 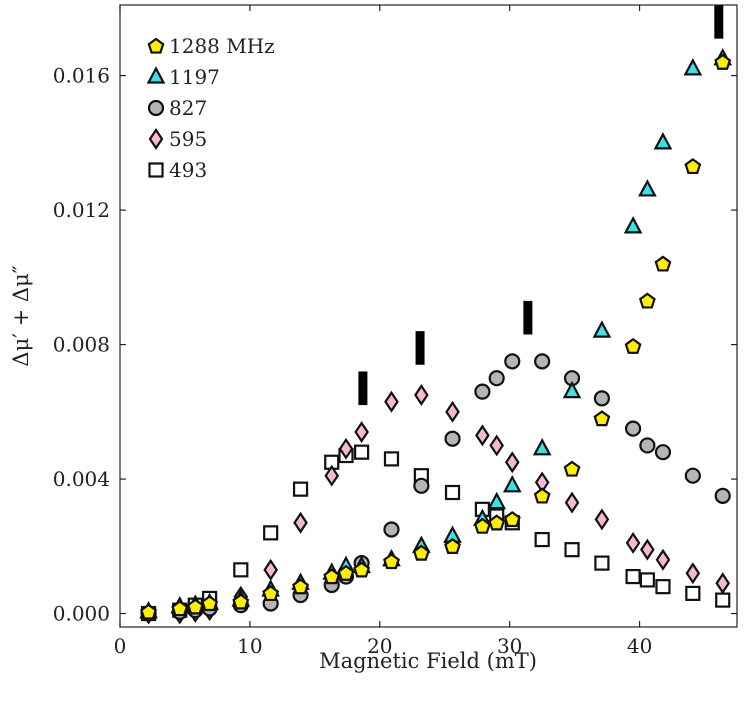 I want to click on y-tick-label: 0.004, so click(x=81, y=479).